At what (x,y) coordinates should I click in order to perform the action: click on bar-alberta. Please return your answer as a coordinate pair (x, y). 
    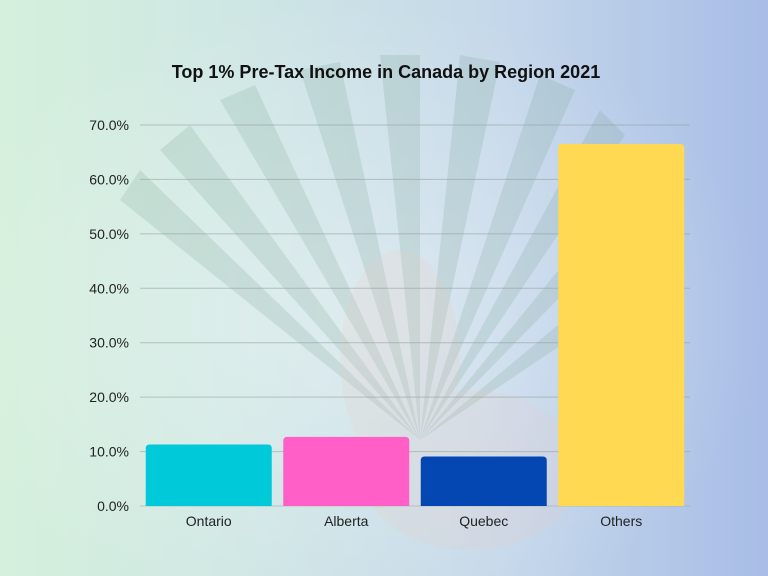
    Looking at the image, I should click on (346, 471).